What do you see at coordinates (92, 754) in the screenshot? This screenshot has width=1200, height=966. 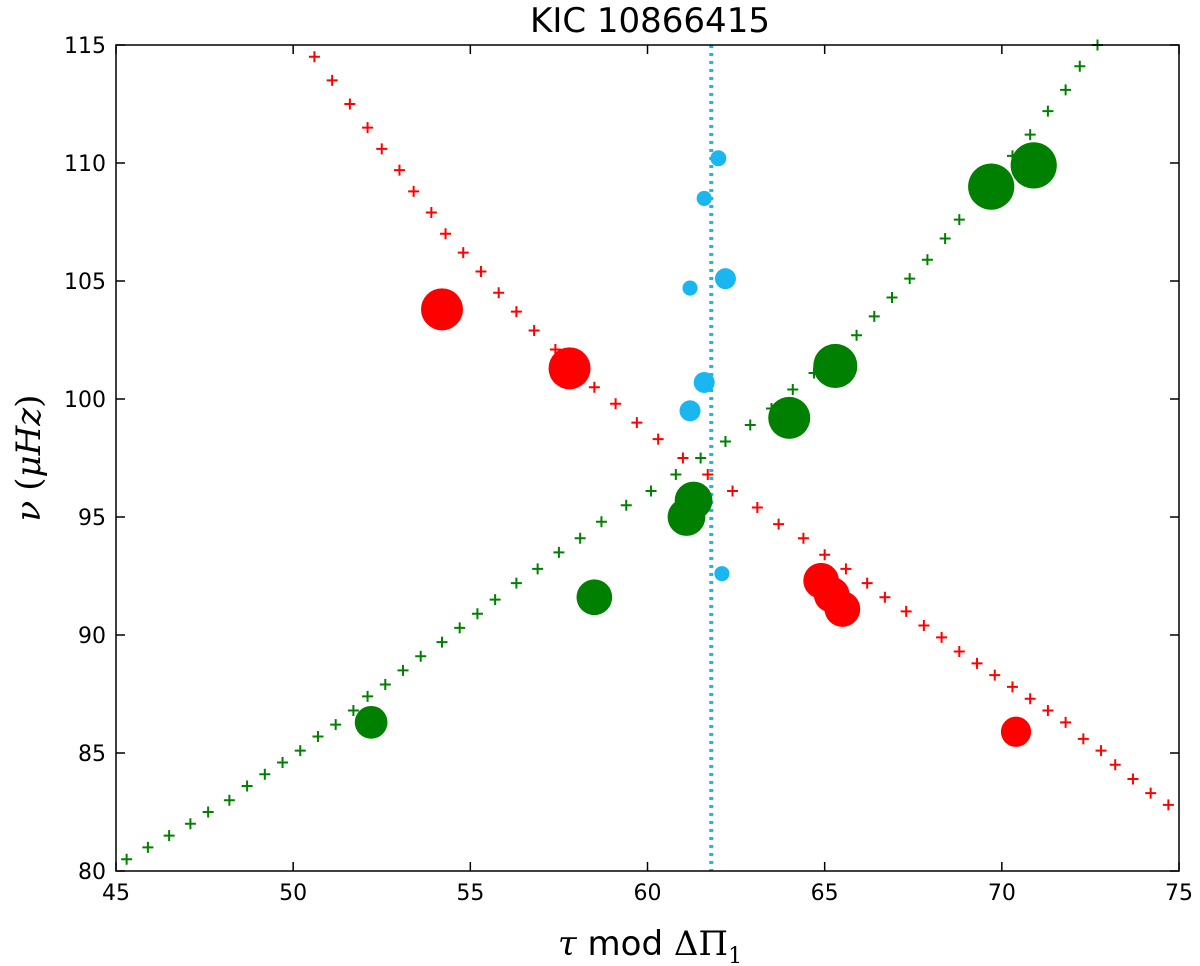 I see `y-tick-label: 85` at bounding box center [92, 754].